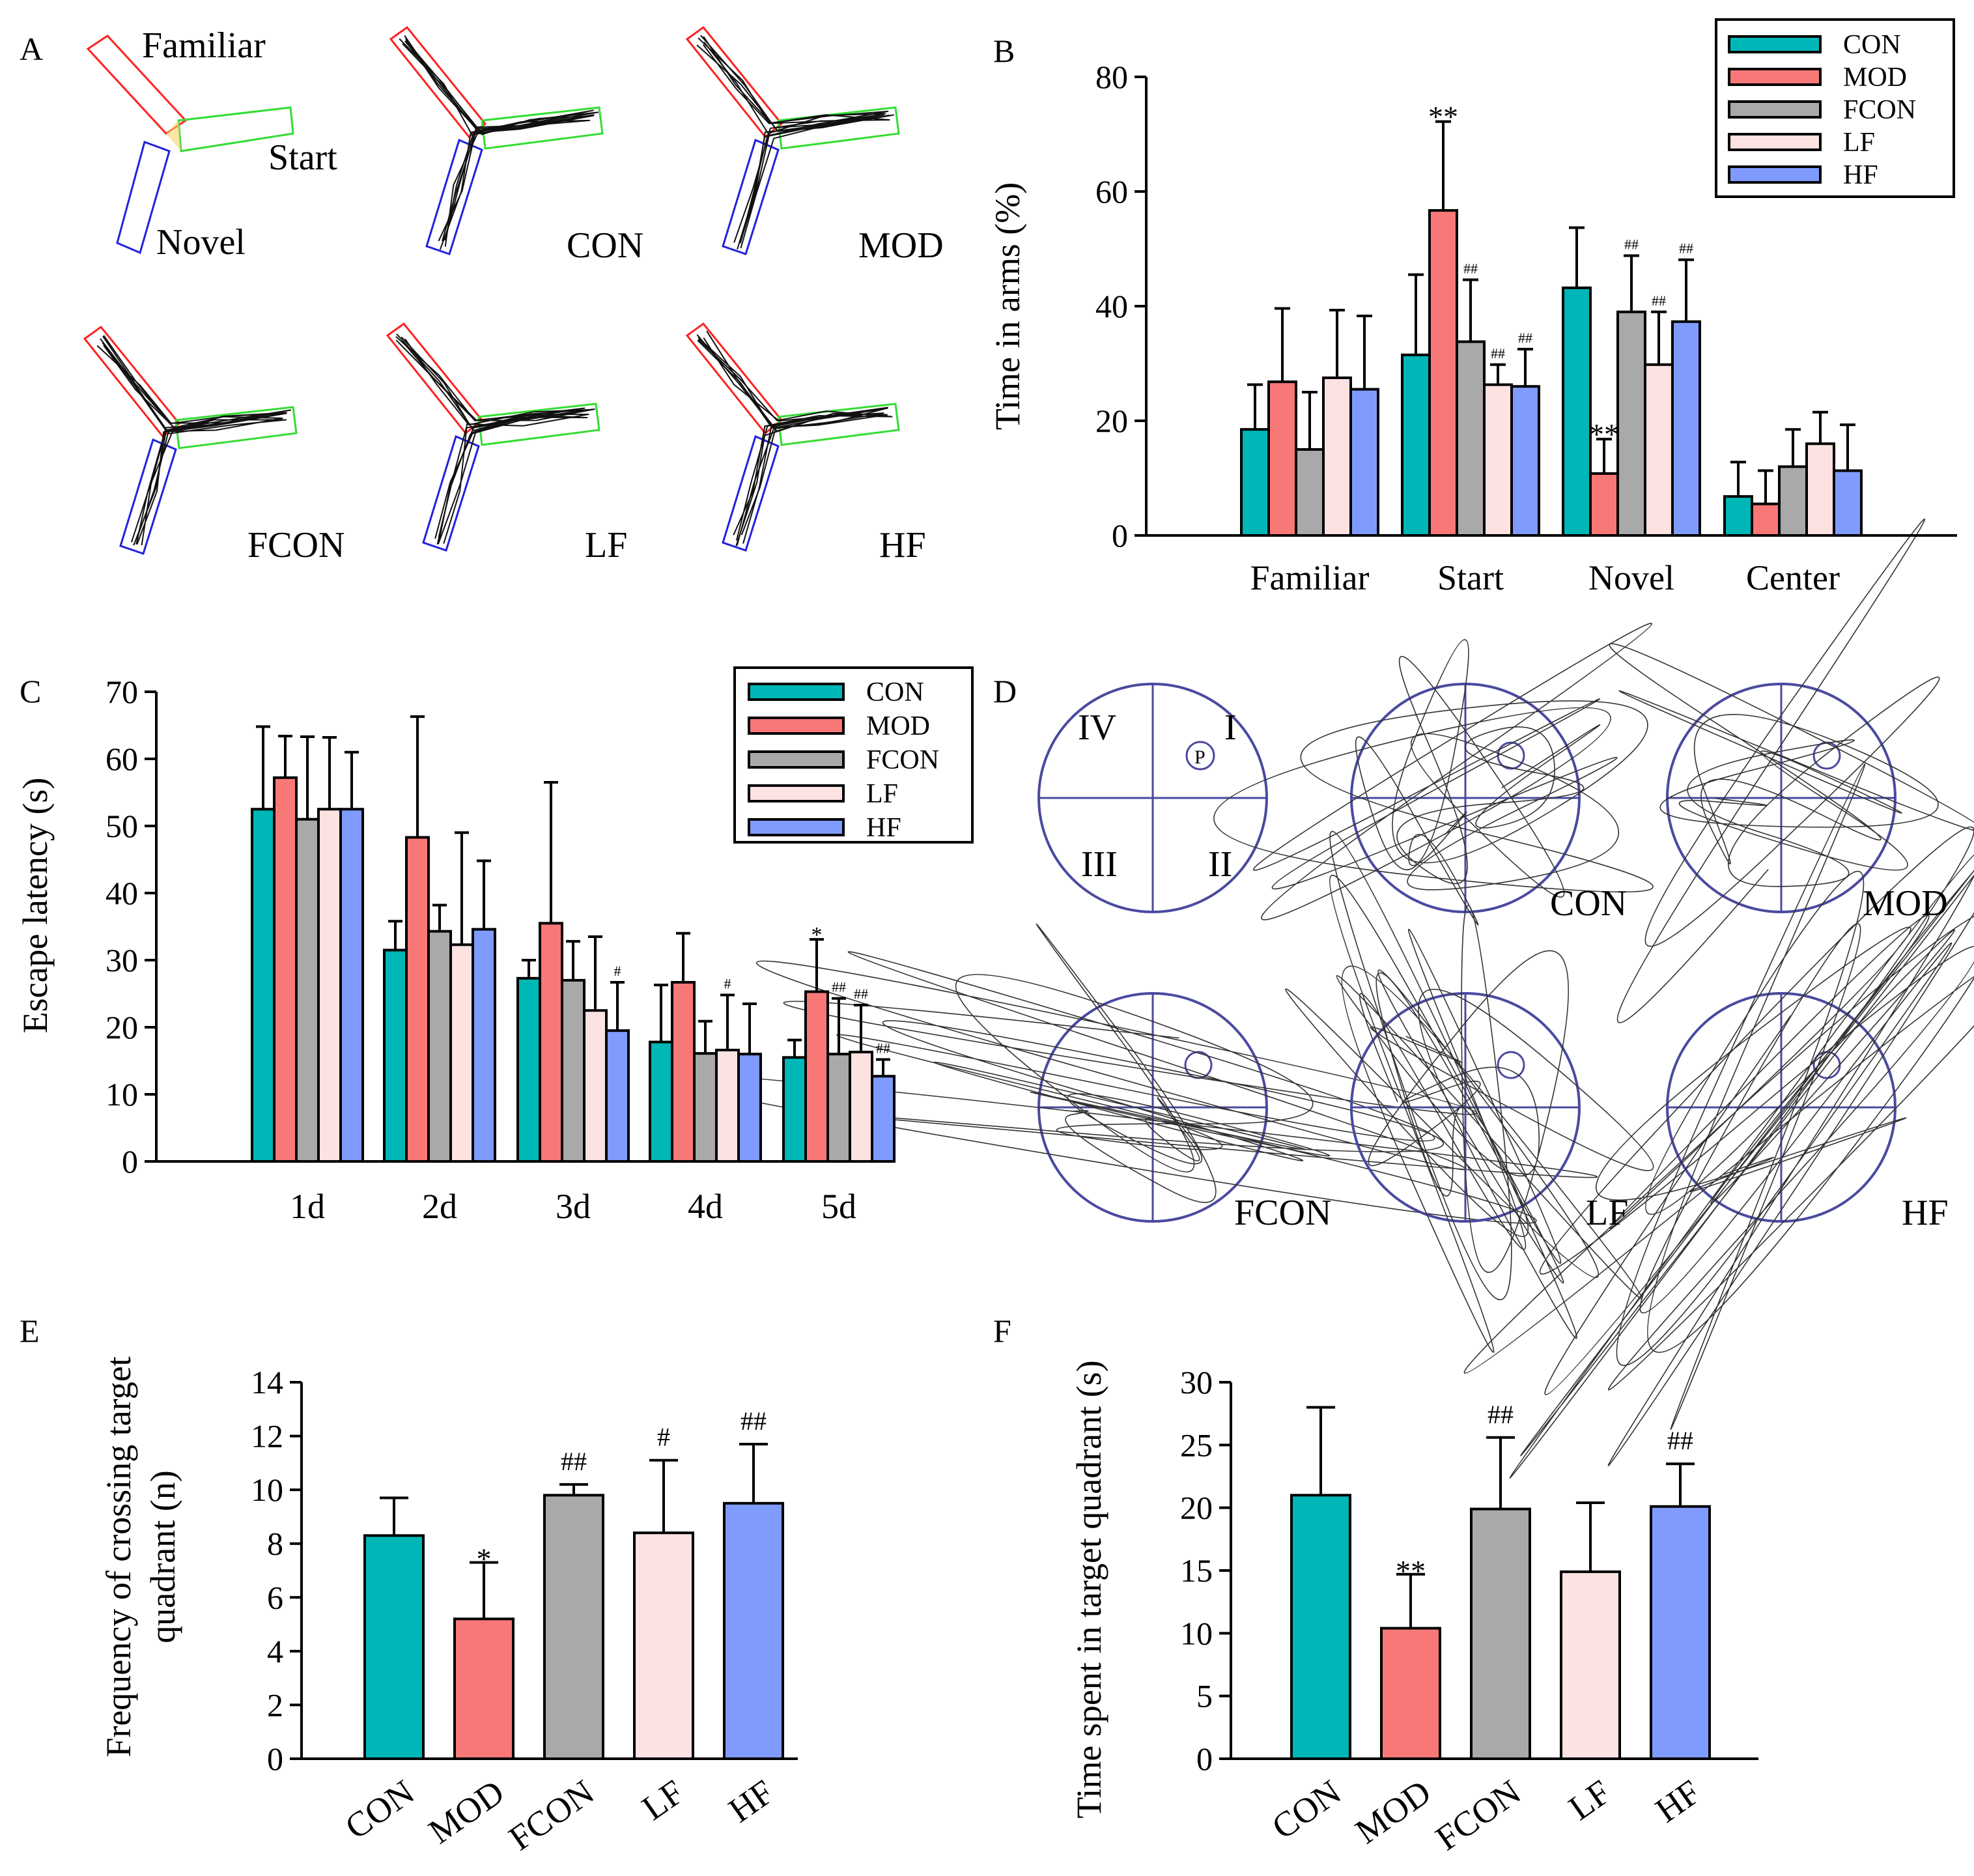 The width and height of the screenshot is (1974, 1876). What do you see at coordinates (173, 136) in the screenshot?
I see `maze-center` at bounding box center [173, 136].